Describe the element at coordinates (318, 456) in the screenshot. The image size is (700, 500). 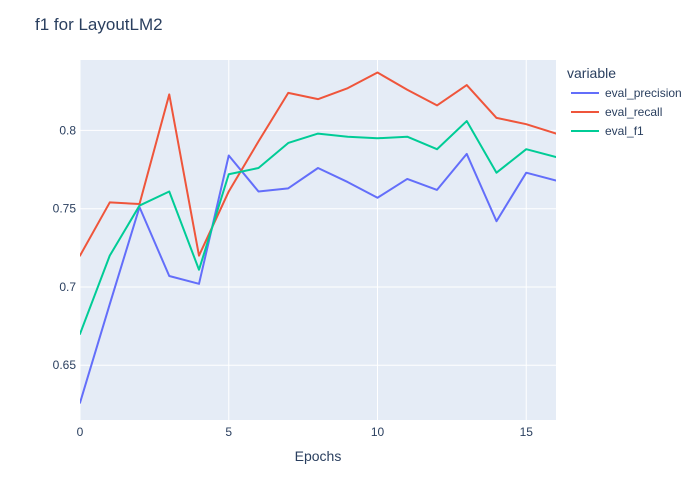
I see `x-axis-title: Epochs` at that location.